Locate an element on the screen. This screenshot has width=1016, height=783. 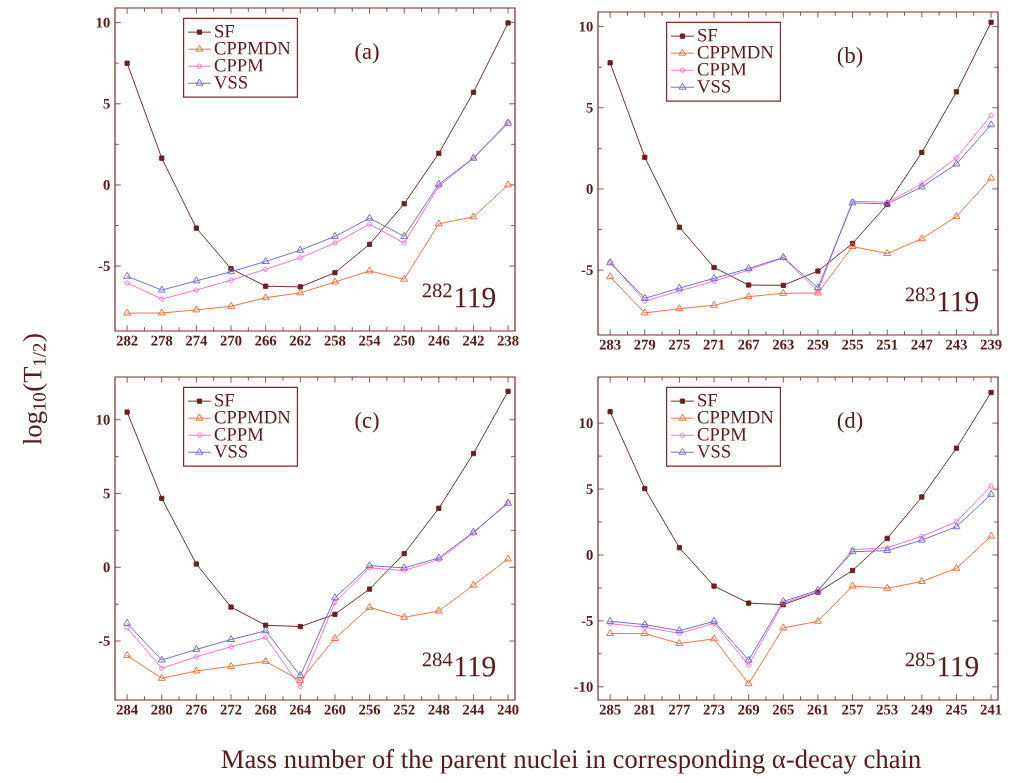
x-tick-label: 267 is located at coordinates (749, 344).